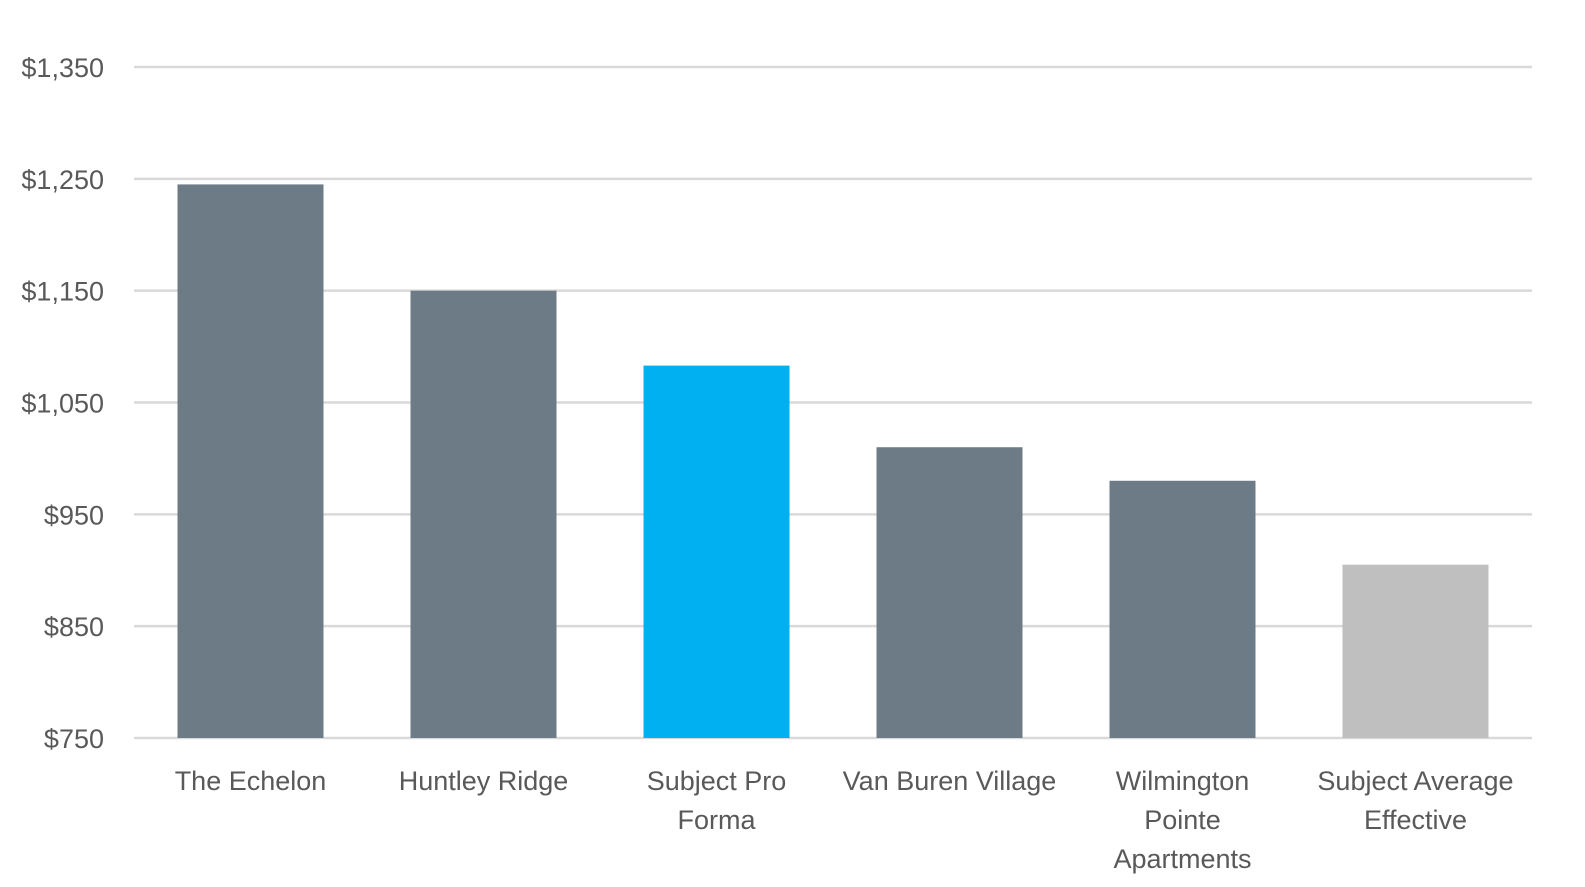 Image resolution: width=1585 pixels, height=887 pixels. What do you see at coordinates (74, 627) in the screenshot?
I see `y-tick-label: $850` at bounding box center [74, 627].